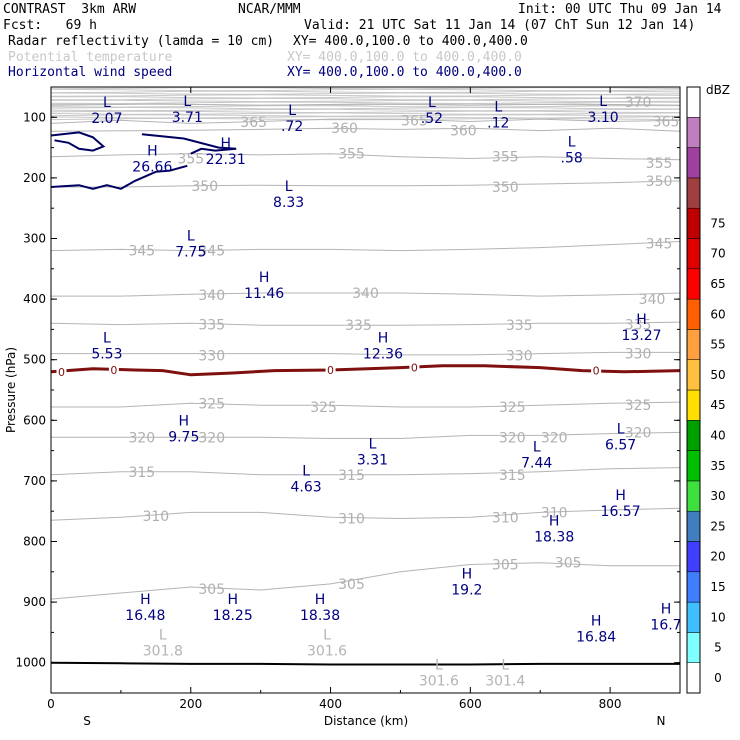  What do you see at coordinates (717, 435) in the screenshot?
I see `colorbar-label: 40` at bounding box center [717, 435].